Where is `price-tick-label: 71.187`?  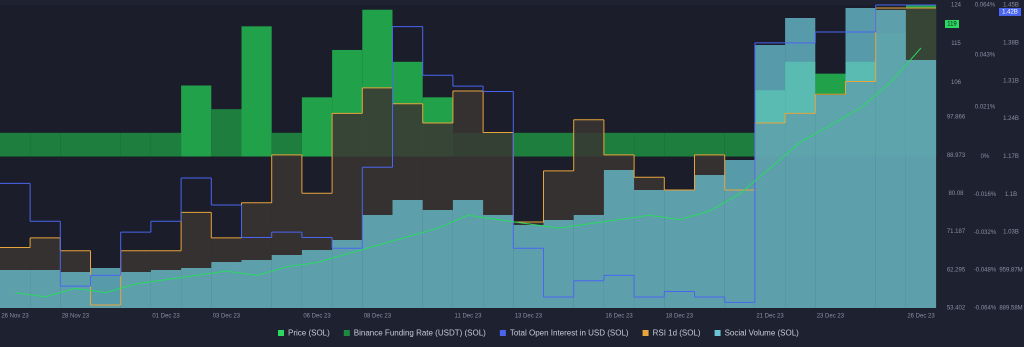
price-tick-label: 71.187 is located at coordinates (956, 232).